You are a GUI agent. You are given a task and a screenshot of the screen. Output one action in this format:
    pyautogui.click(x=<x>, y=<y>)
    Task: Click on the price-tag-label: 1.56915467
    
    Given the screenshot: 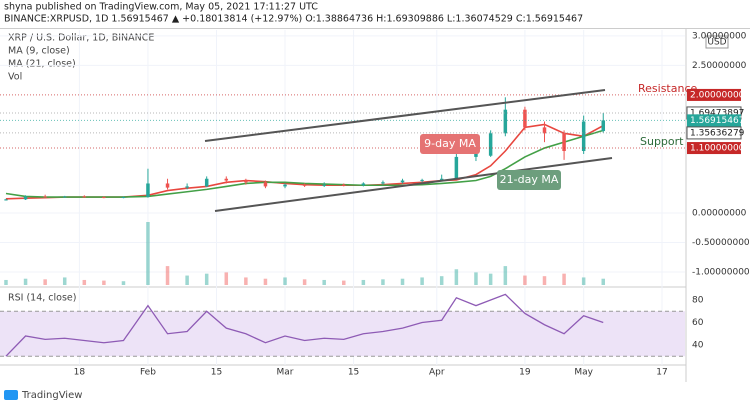 What is the action you would take?
    pyautogui.click(x=717, y=121)
    